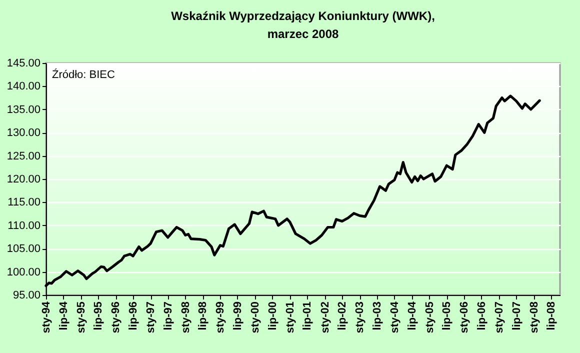 The image size is (580, 353). Describe the element at coordinates (23, 64) in the screenshot. I see `y-tick-label: 145.00` at that location.